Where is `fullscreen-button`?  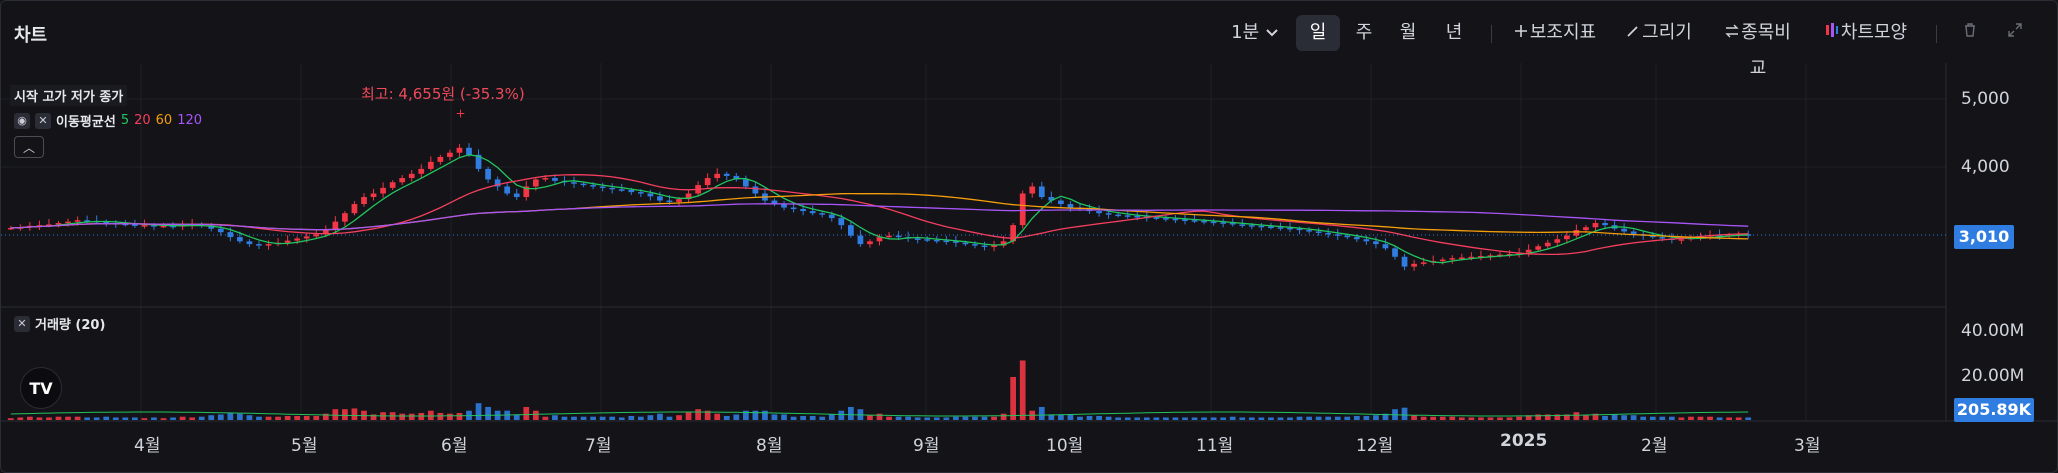
fullscreen-button is located at coordinates (2015, 33).